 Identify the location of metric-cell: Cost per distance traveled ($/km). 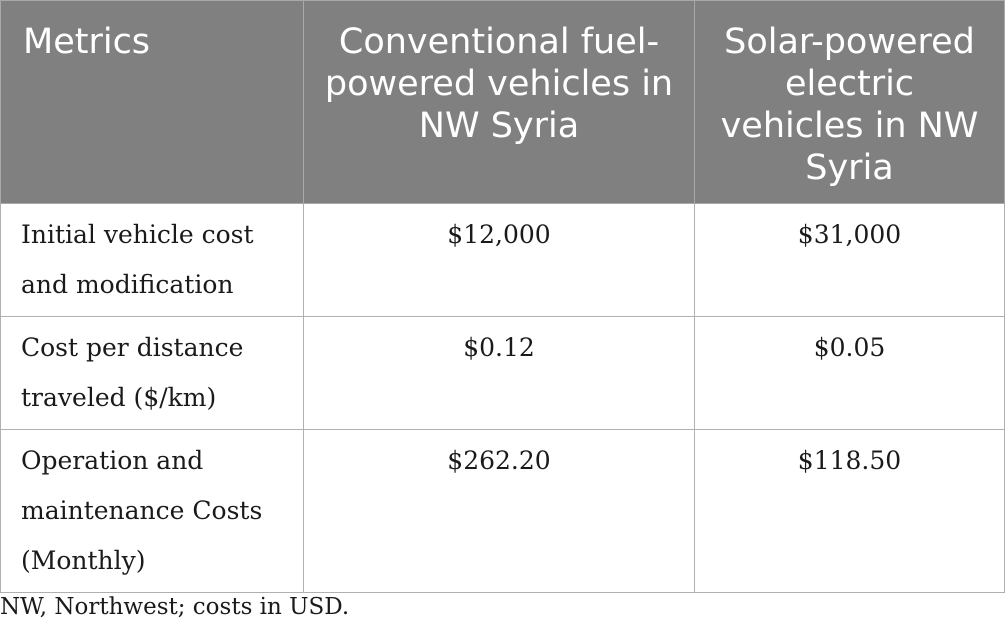
(152, 373).